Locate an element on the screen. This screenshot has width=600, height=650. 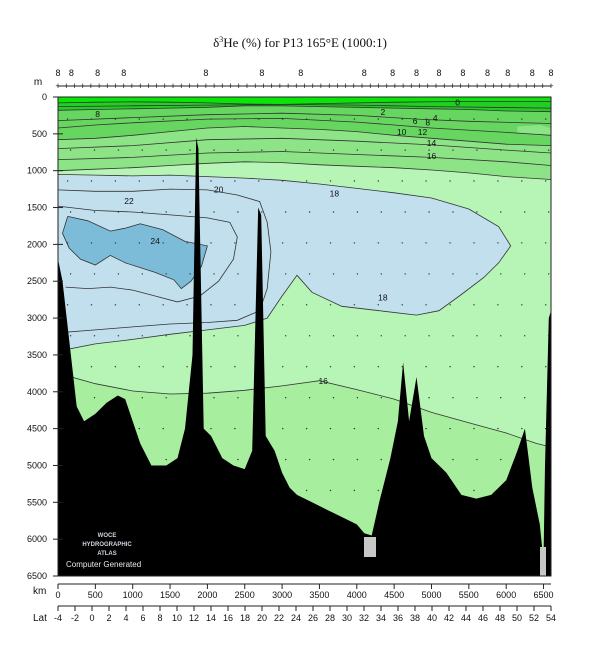
km-tick-label: 2500 is located at coordinates (245, 595).